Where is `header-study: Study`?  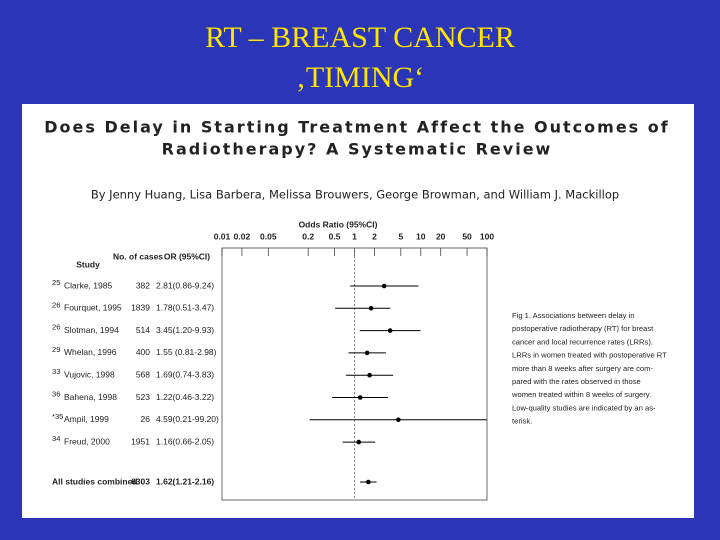 header-study: Study is located at coordinates (88, 264).